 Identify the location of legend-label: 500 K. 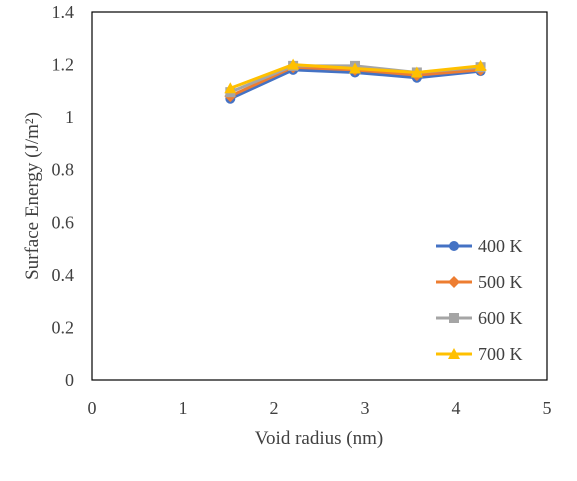
(500, 282).